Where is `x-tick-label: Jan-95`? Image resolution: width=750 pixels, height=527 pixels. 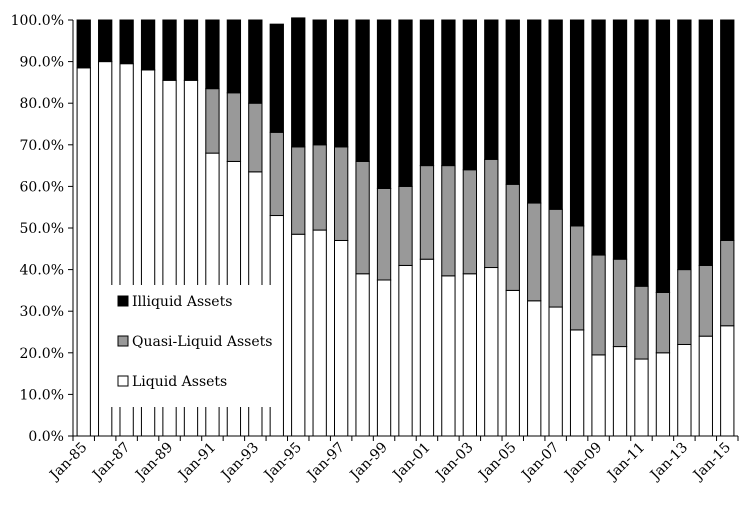 x-tick-label: Jan-95 is located at coordinates (282, 462).